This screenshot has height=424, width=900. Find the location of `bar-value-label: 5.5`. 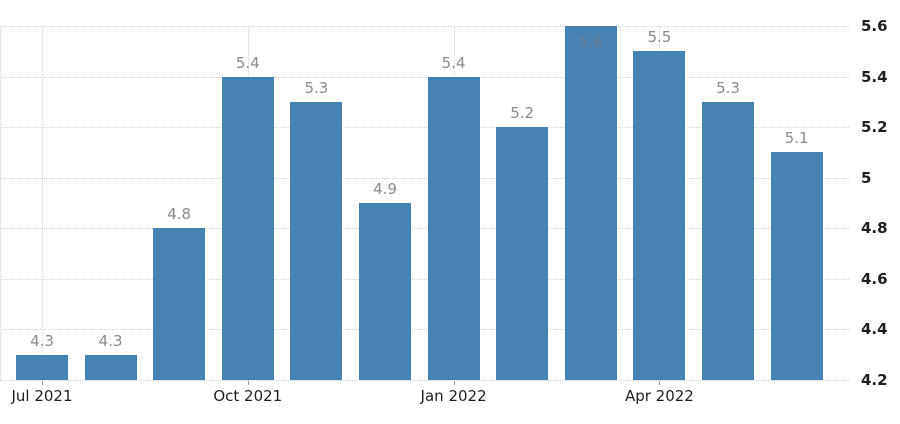

bar-value-label: 5.5 is located at coordinates (659, 37).